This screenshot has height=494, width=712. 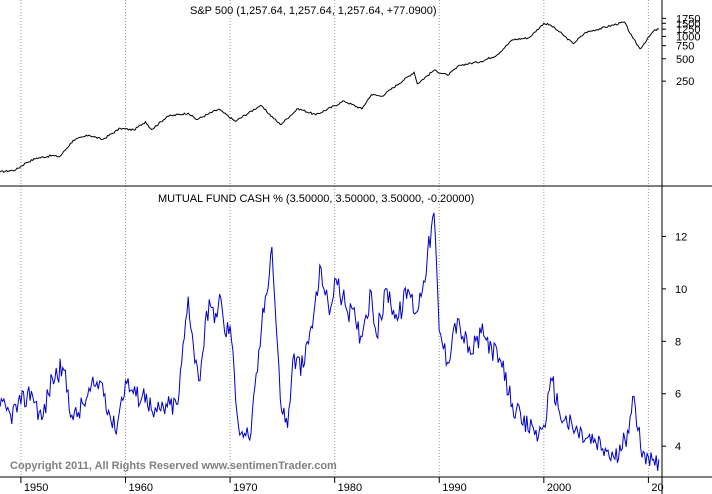 I want to click on sp500-y-tick-label: 500, so click(x=685, y=60).